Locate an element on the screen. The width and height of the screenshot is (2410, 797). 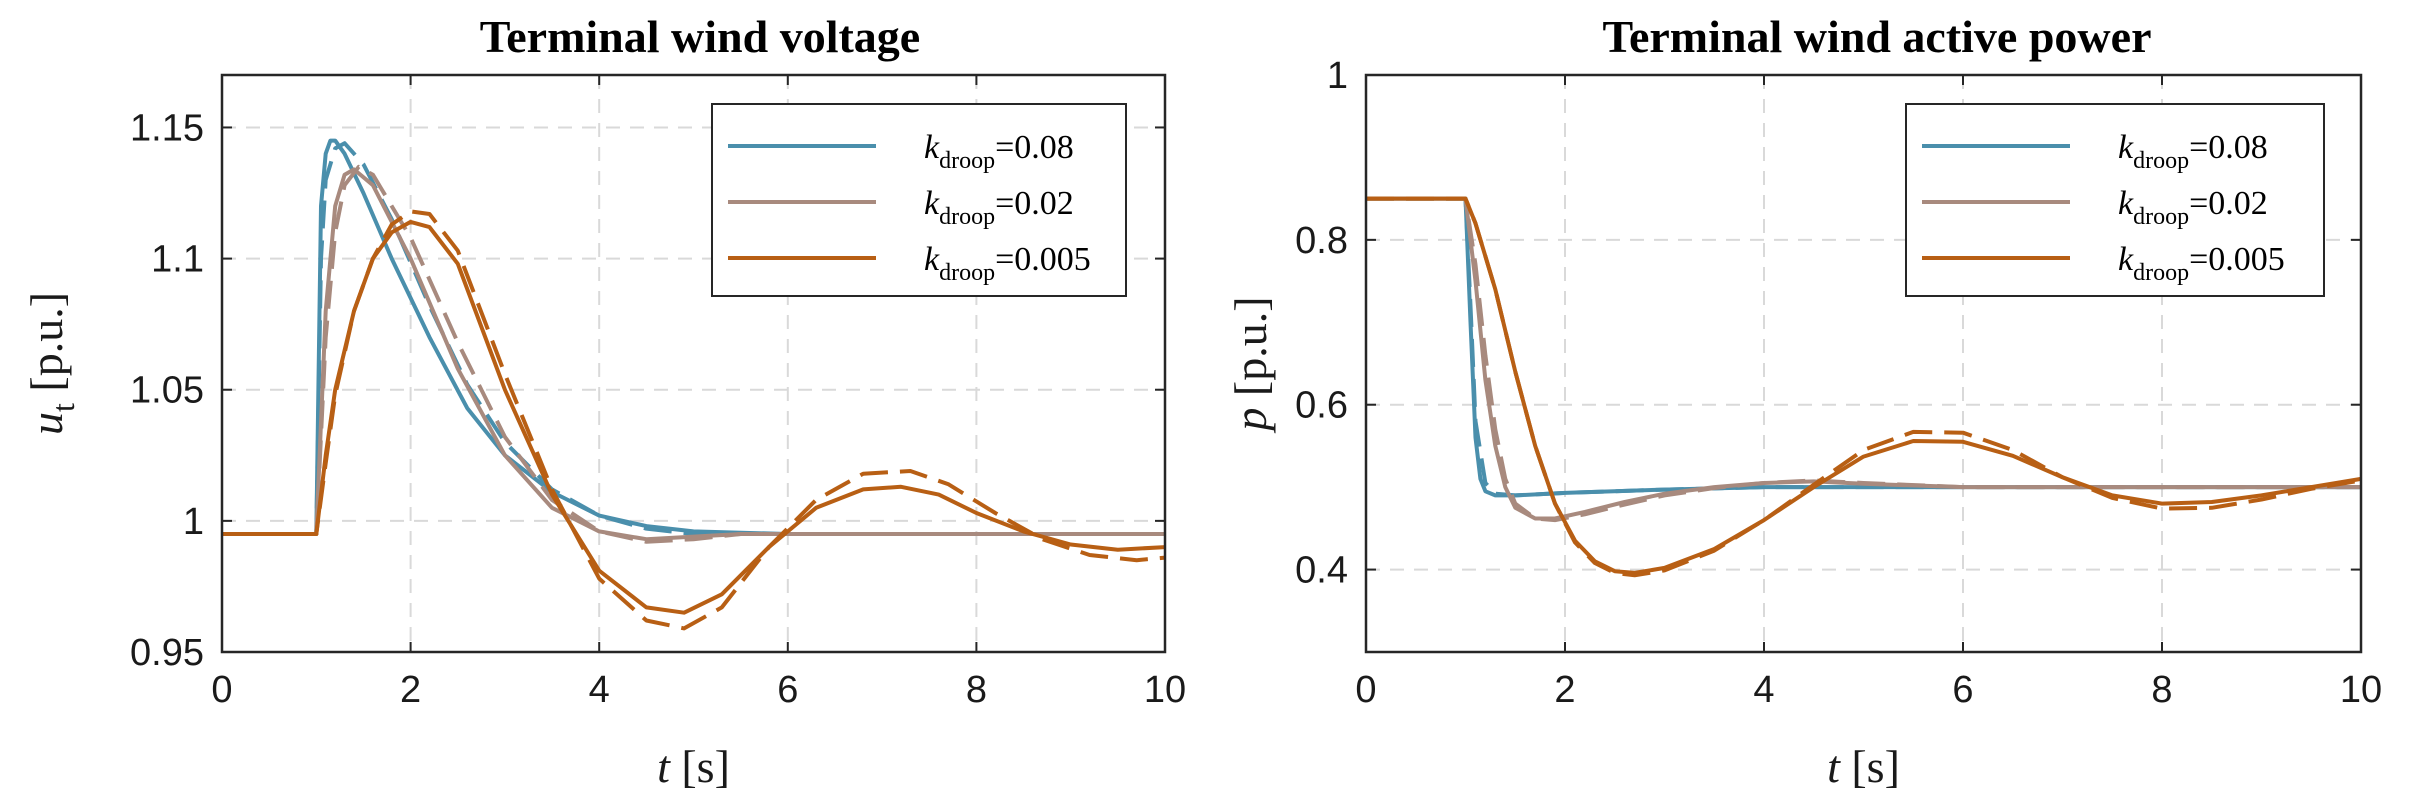
y-tick-label: 1.05 is located at coordinates (167, 391).